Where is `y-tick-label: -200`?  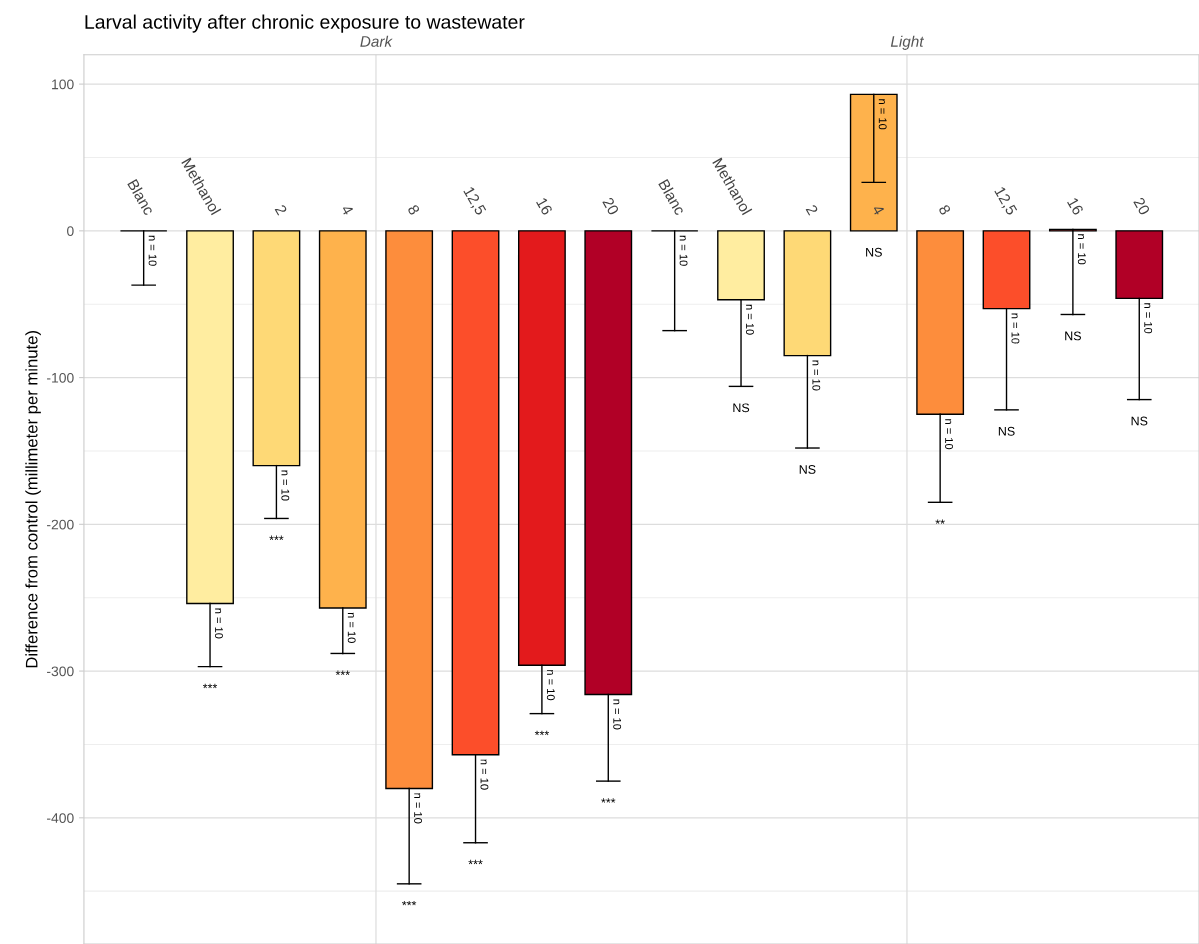 y-tick-label: -200 is located at coordinates (60, 524).